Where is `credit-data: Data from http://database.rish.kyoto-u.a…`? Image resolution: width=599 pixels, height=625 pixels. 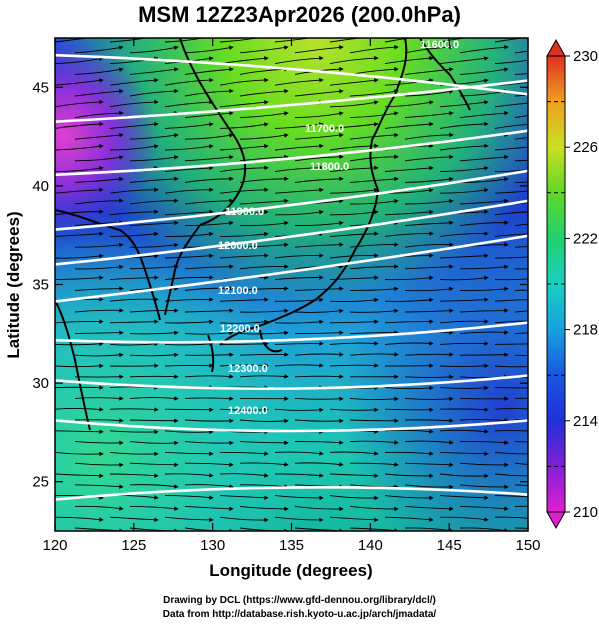 credit-data: Data from http://database.rish.kyoto-u.a… is located at coordinates (299, 614).